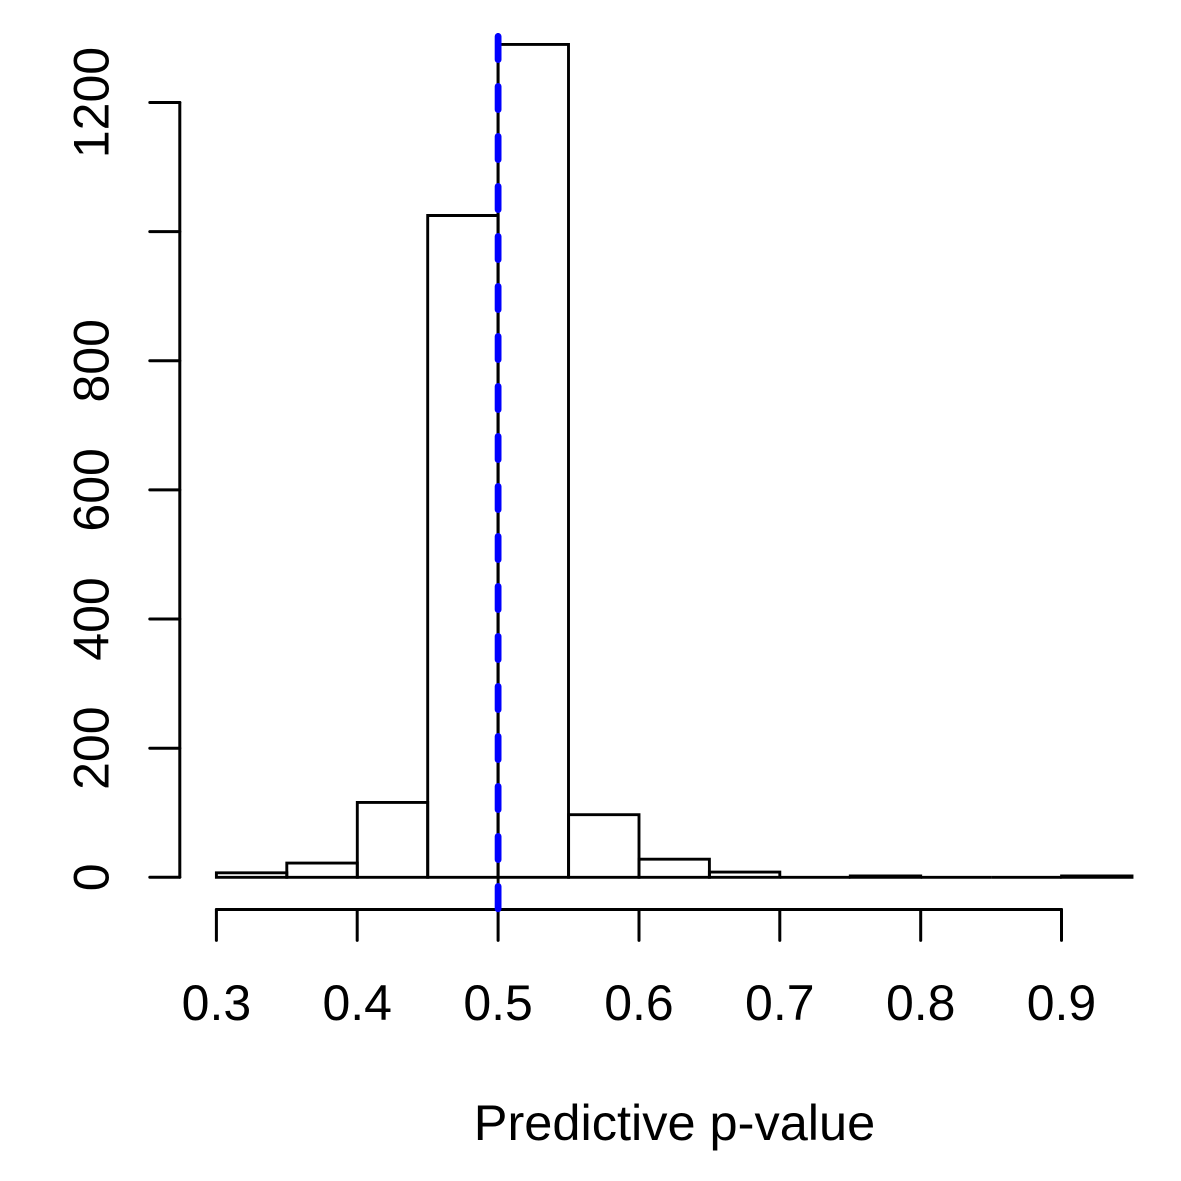  I want to click on svg-text: 0.9, so click(1062, 1003).